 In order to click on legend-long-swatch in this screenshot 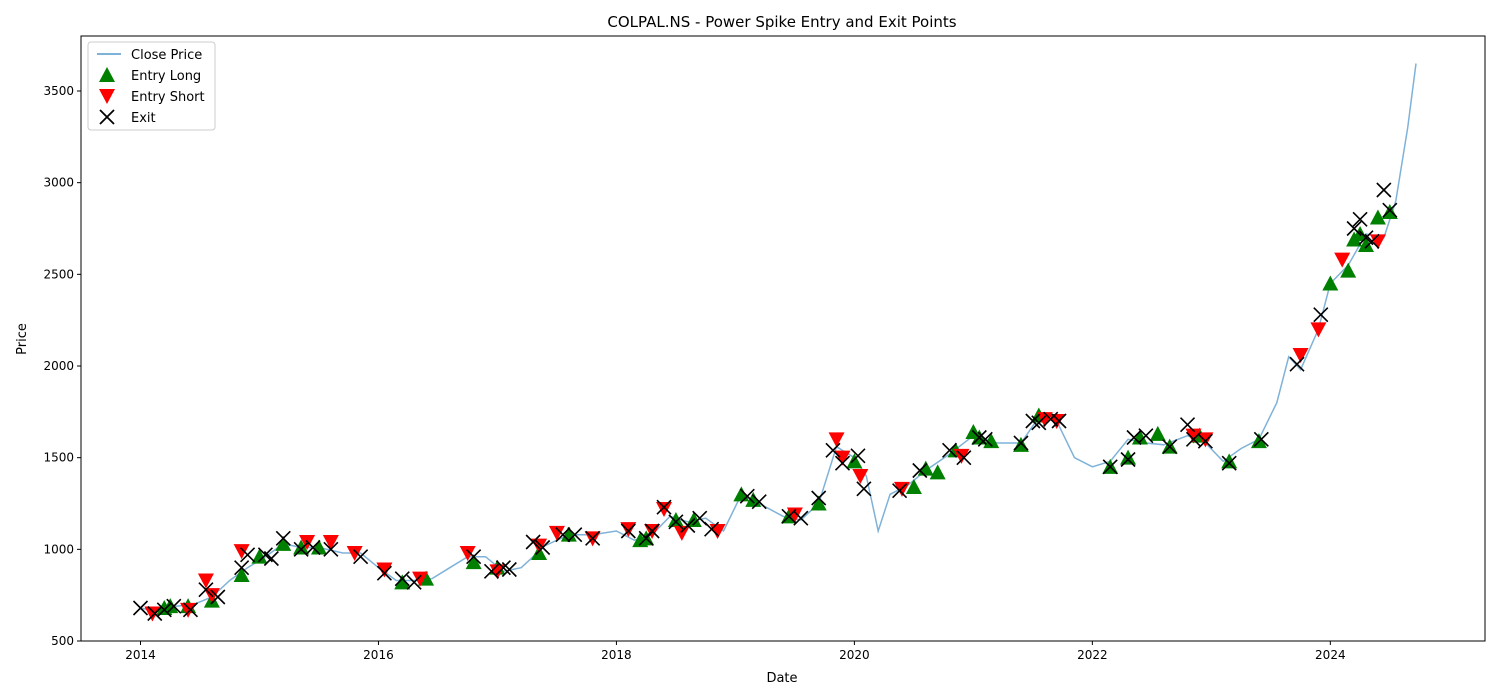, I will do `click(107, 74)`.